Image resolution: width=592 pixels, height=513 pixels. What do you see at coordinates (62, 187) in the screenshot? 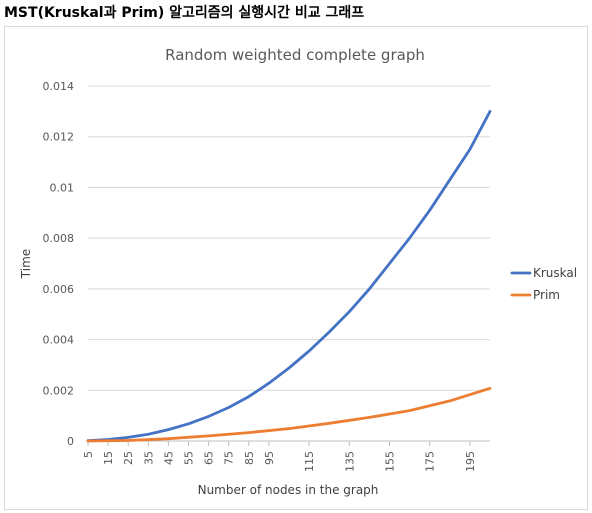
I see `y-tick-label: 0.01` at bounding box center [62, 187].